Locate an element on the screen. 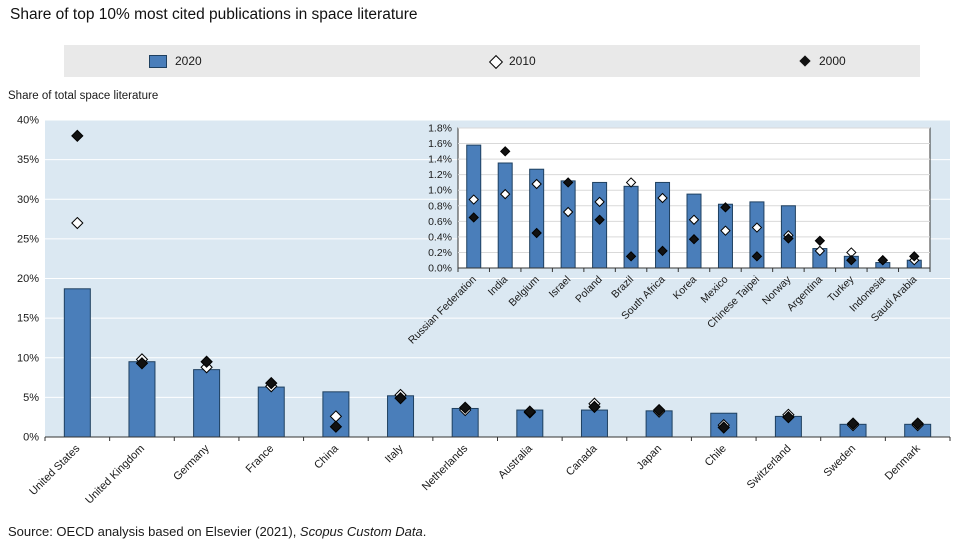 This screenshot has height=554, width=961. legend-item-2000: 2000 is located at coordinates (822, 61).